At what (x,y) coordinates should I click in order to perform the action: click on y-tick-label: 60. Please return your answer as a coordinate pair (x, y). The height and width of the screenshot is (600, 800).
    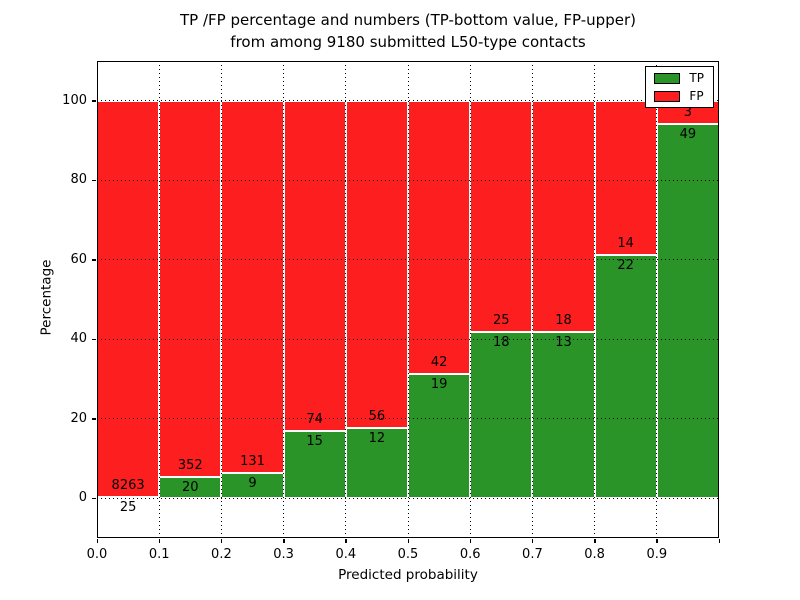
    Looking at the image, I should click on (78, 259).